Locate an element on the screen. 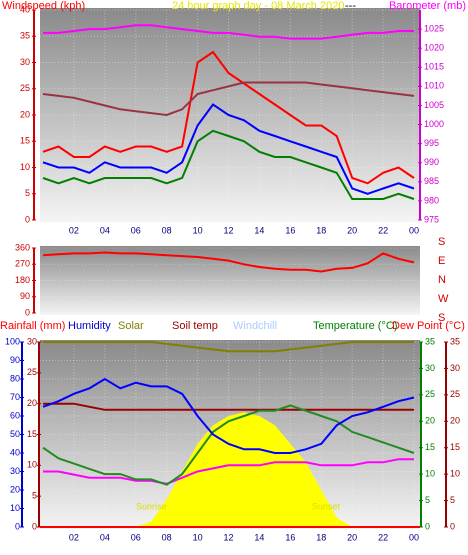  y-tick-label: 1010 is located at coordinates (434, 86).